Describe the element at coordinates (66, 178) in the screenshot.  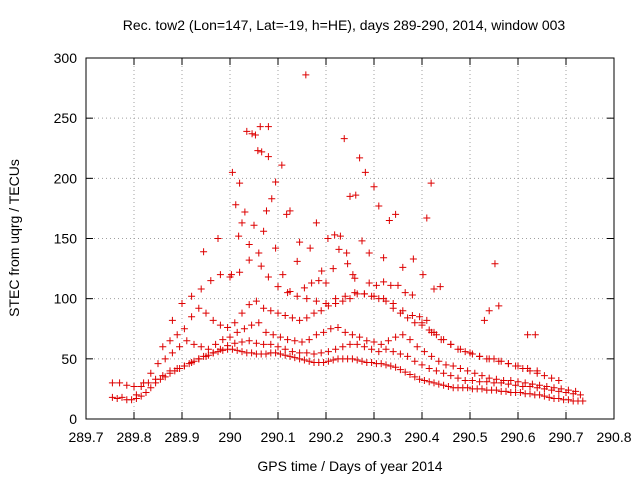
I see `y-tick-label: 200` at that location.